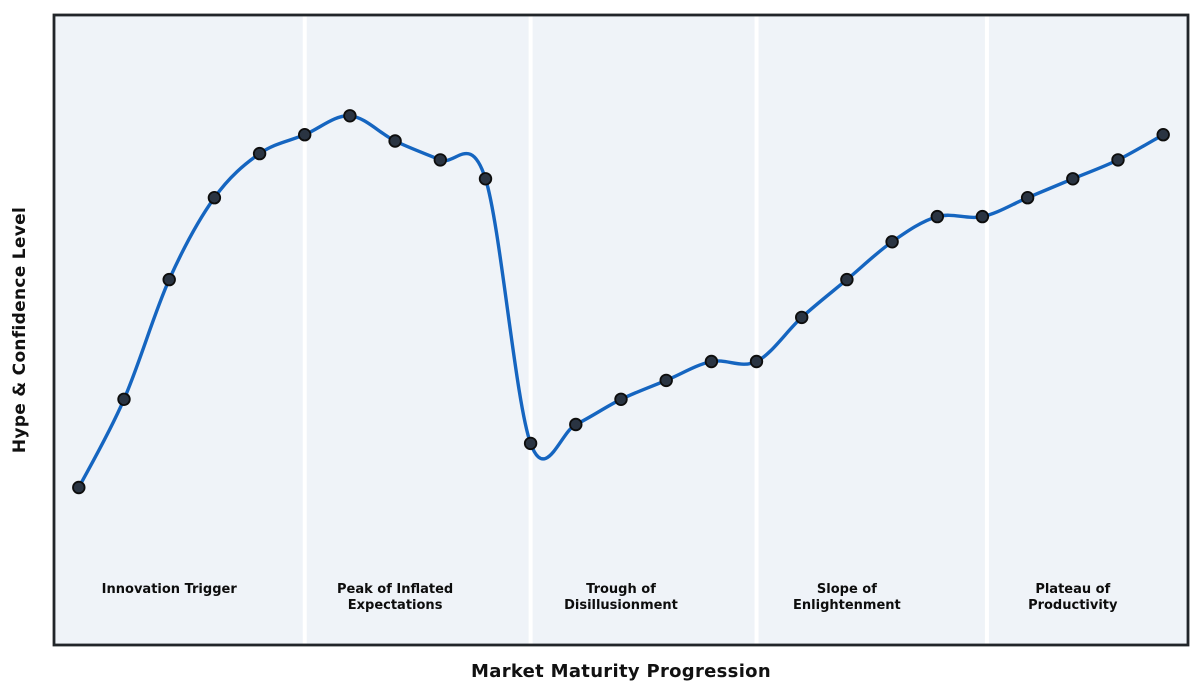 Image resolution: width=1200 pixels, height=700 pixels. Describe the element at coordinates (395, 605) in the screenshot. I see `phase-label-line: Expectations` at that location.